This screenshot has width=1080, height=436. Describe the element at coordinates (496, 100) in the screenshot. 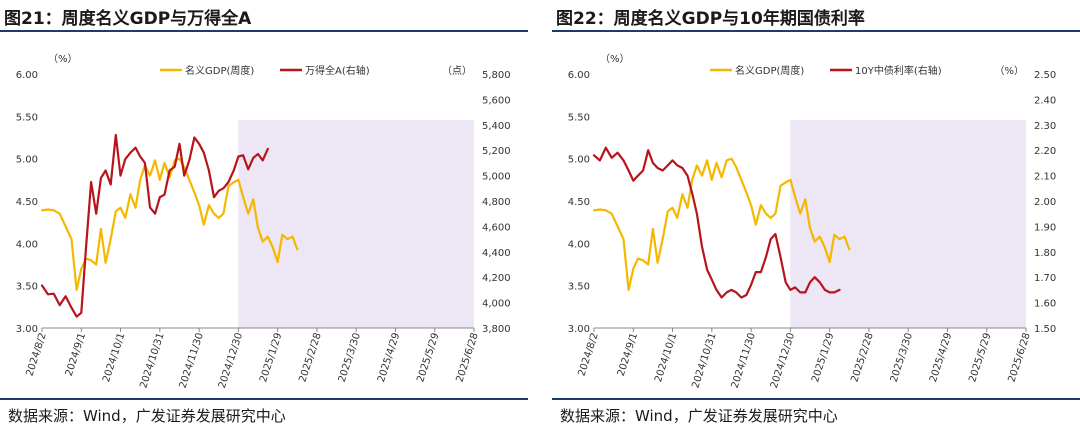

I see `right-tick-label: 5,600` at that location.